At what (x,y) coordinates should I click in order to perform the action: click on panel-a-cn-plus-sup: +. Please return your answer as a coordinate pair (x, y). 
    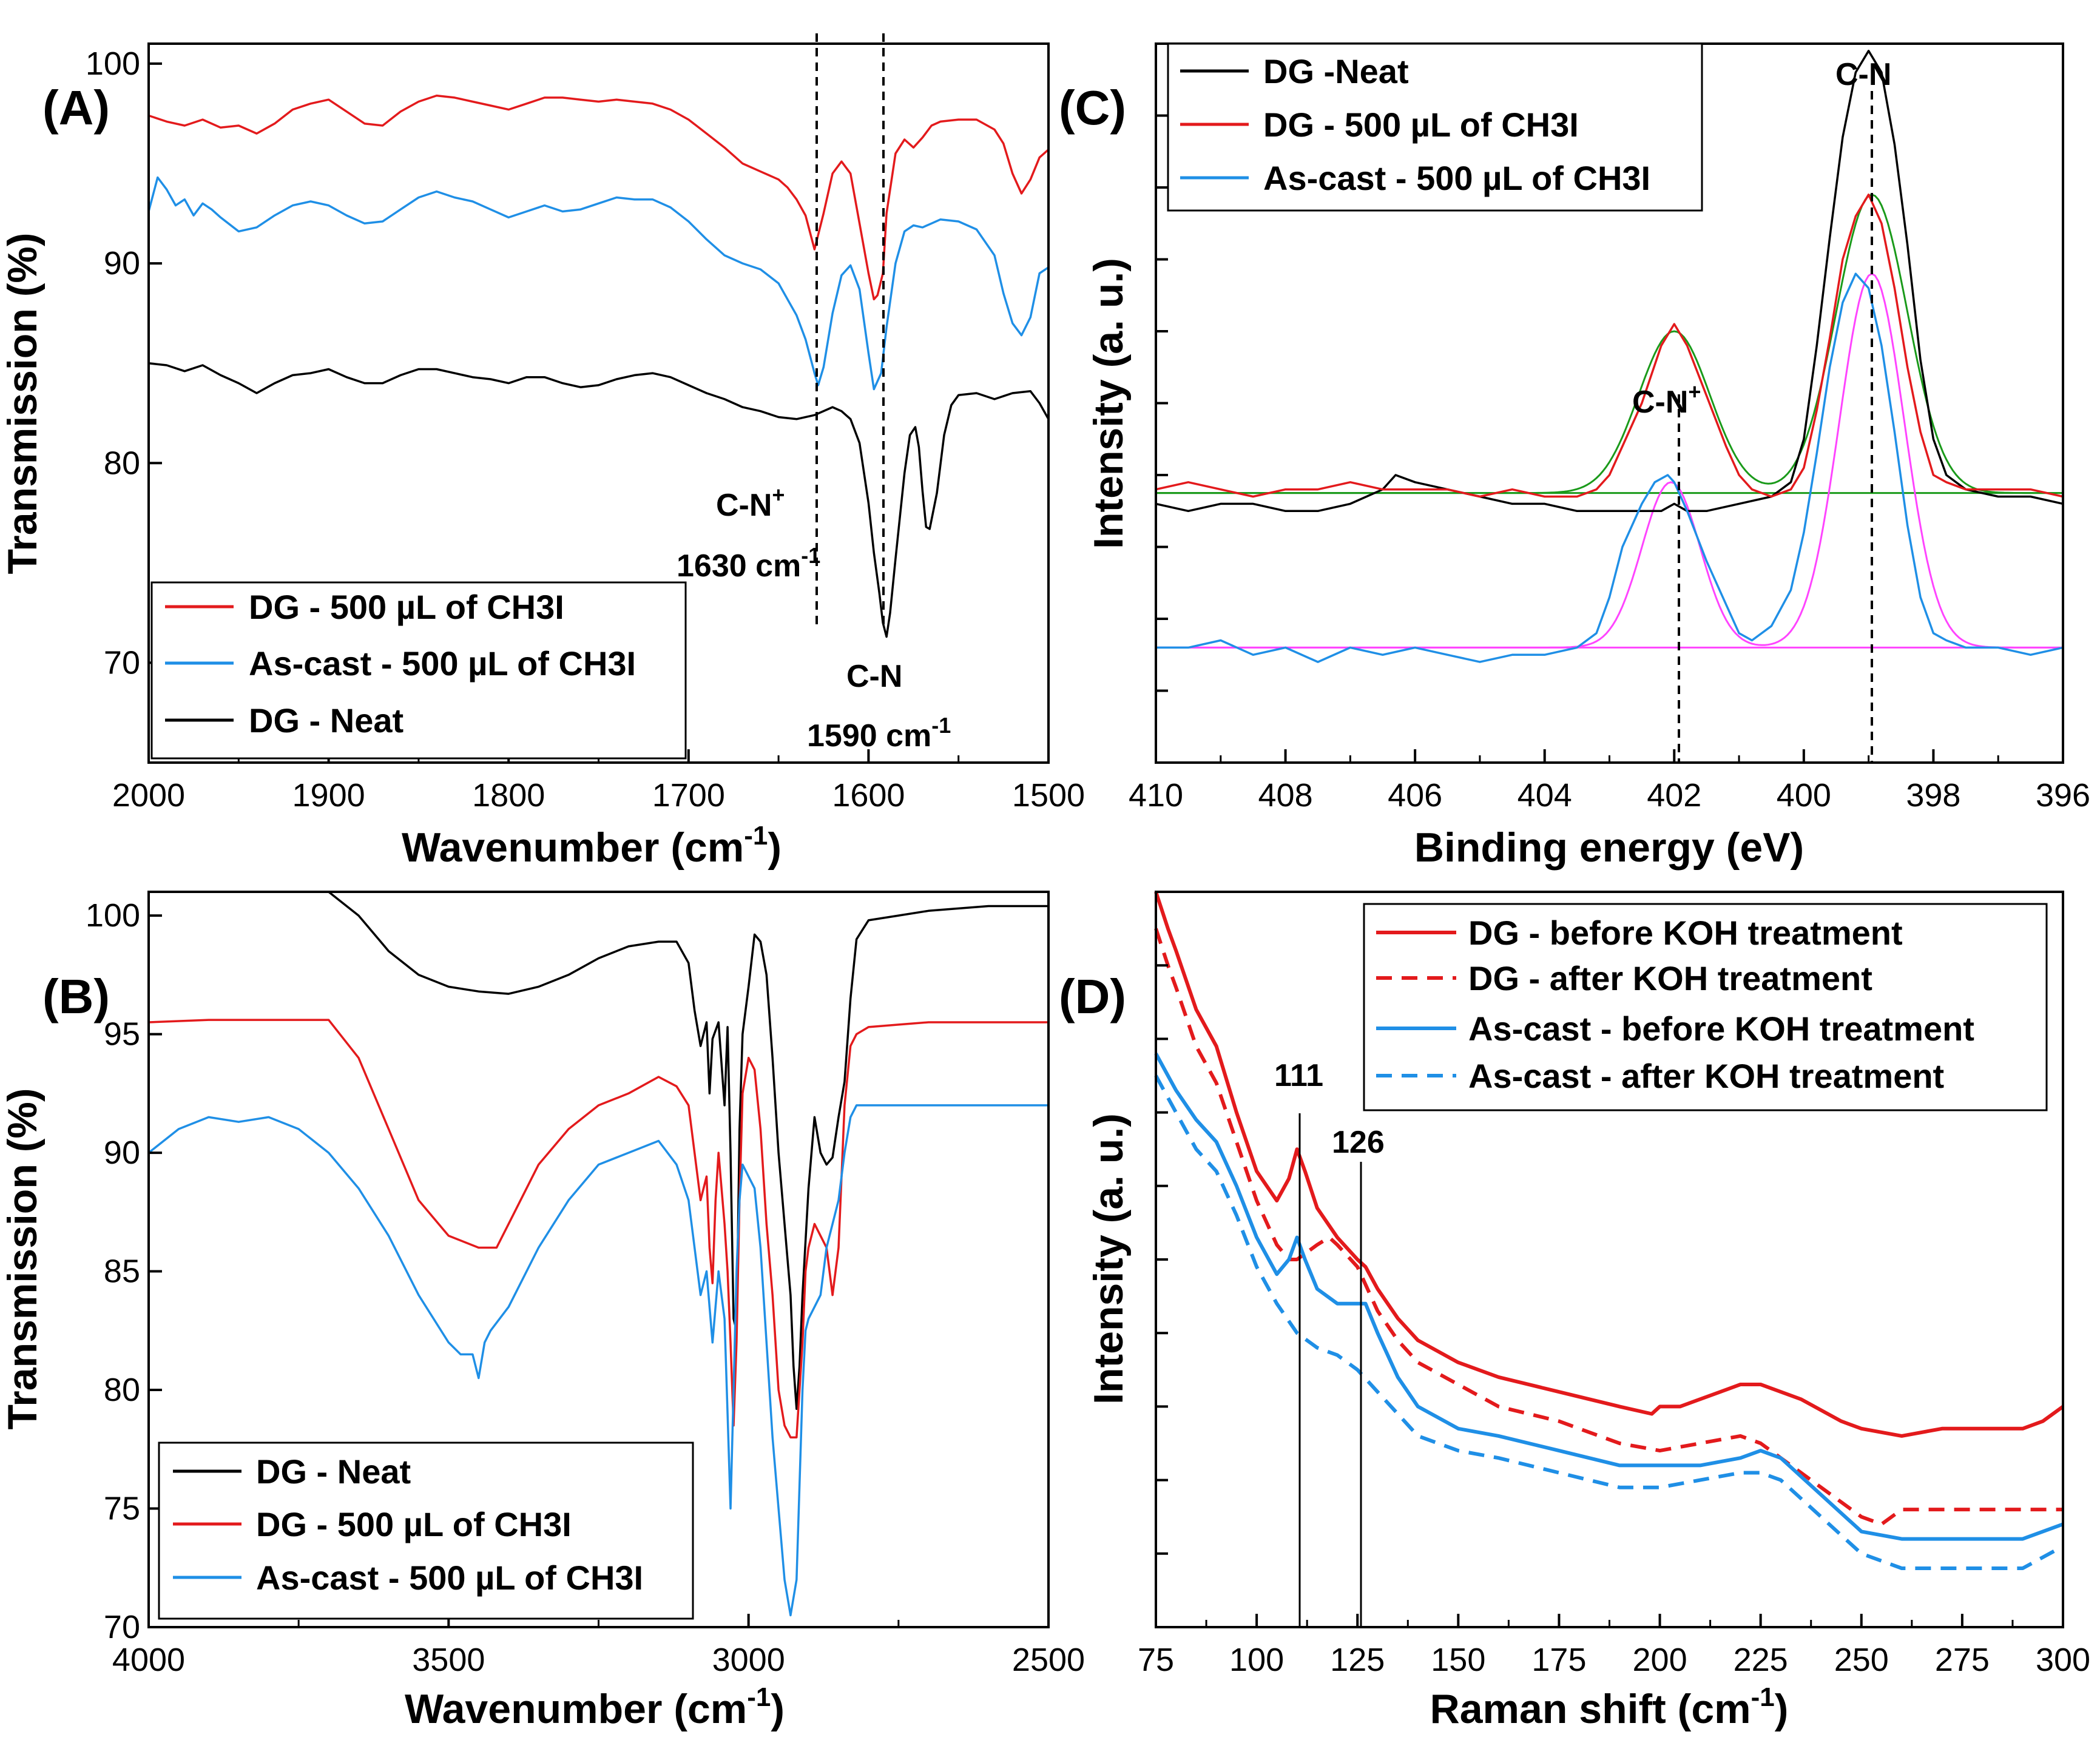
    Looking at the image, I should click on (778, 494).